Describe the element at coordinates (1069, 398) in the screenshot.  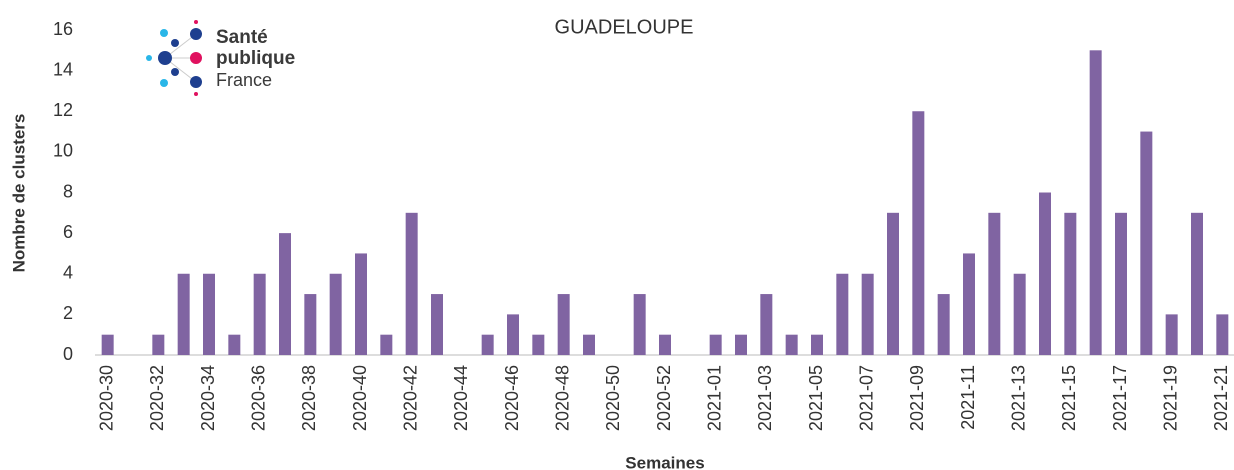
I see `x-tick-label: 2021-15` at that location.